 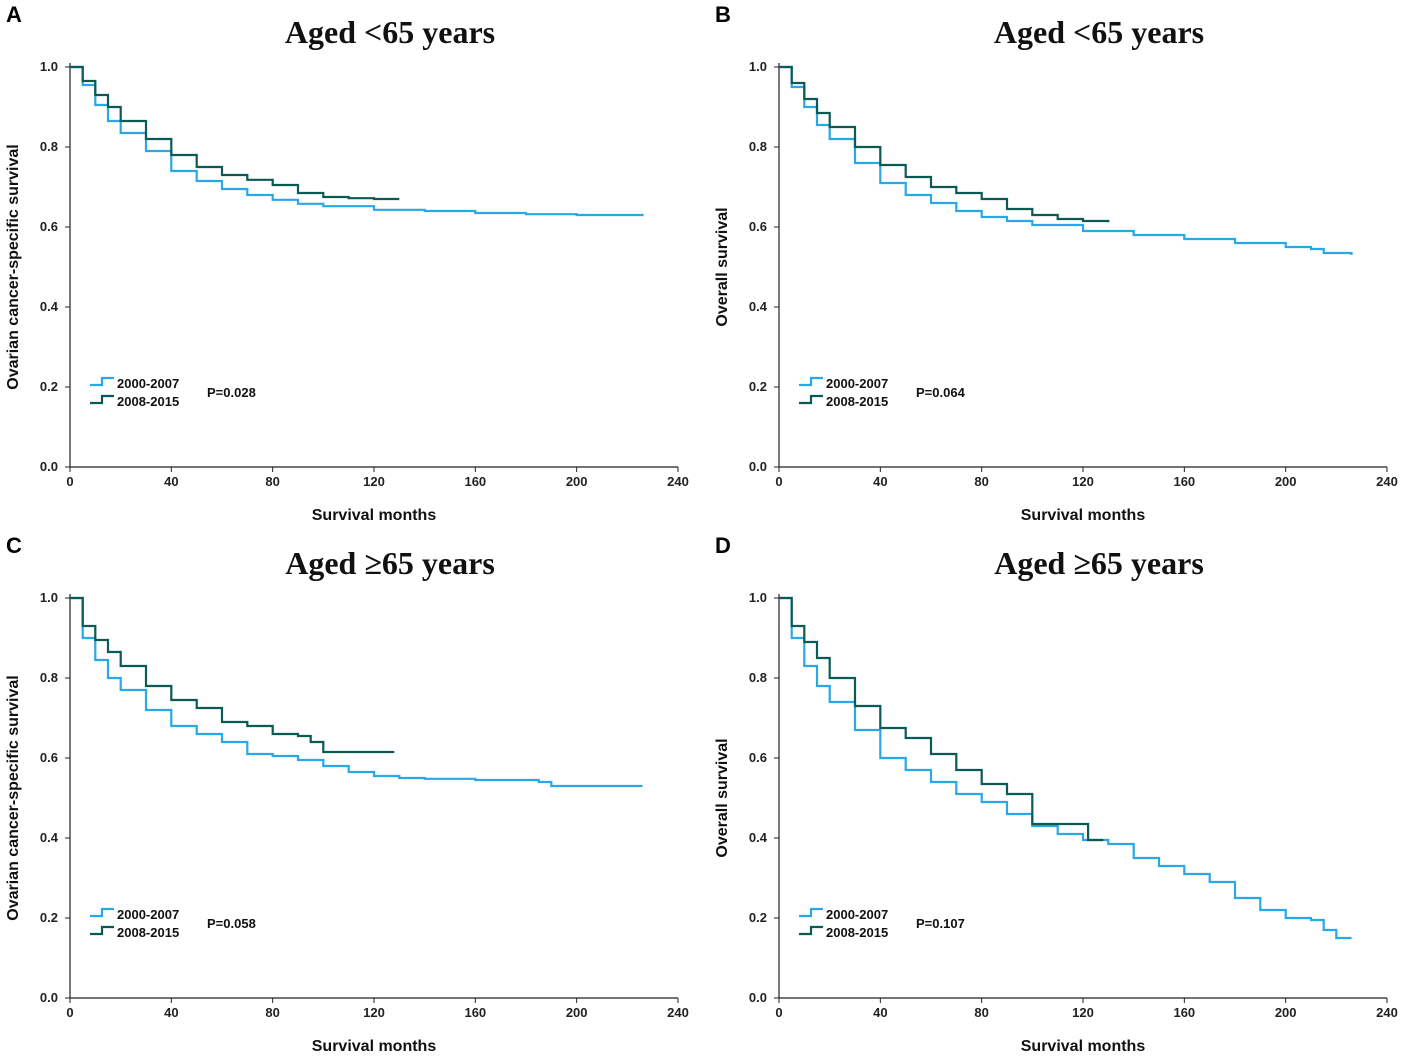 I want to click on p-value-label: P=0.028, so click(x=231, y=392).